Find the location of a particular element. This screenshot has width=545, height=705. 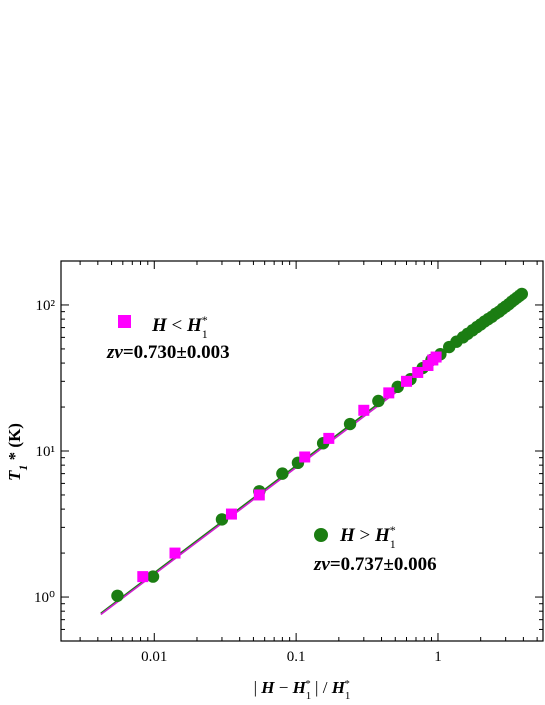

fit-label-below: zv=0.730±0.003 is located at coordinates (168, 352).